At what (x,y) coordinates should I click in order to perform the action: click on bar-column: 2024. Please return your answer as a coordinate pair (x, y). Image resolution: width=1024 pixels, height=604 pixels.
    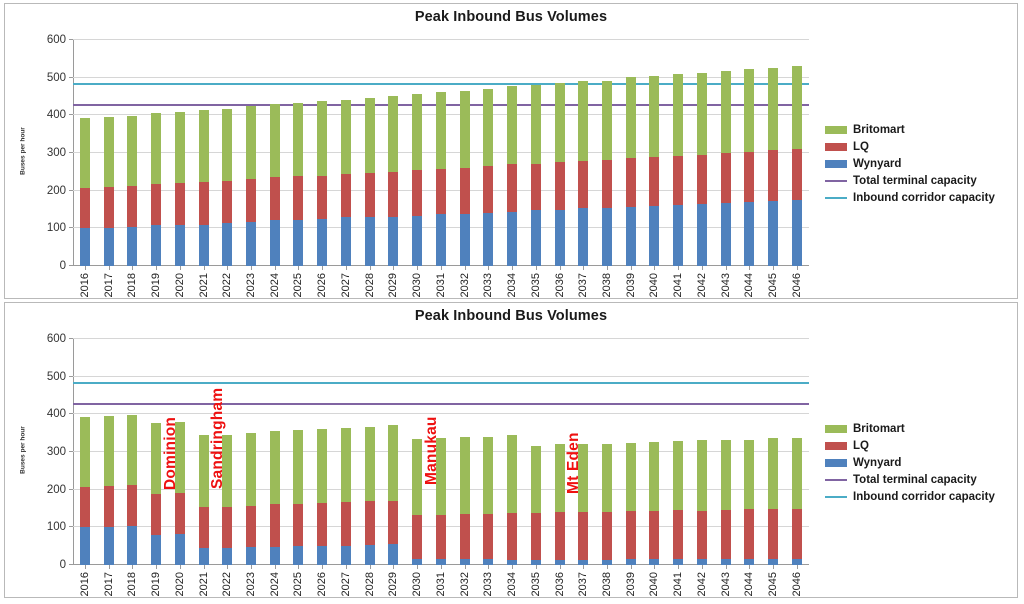
    Looking at the image, I should click on (275, 467).